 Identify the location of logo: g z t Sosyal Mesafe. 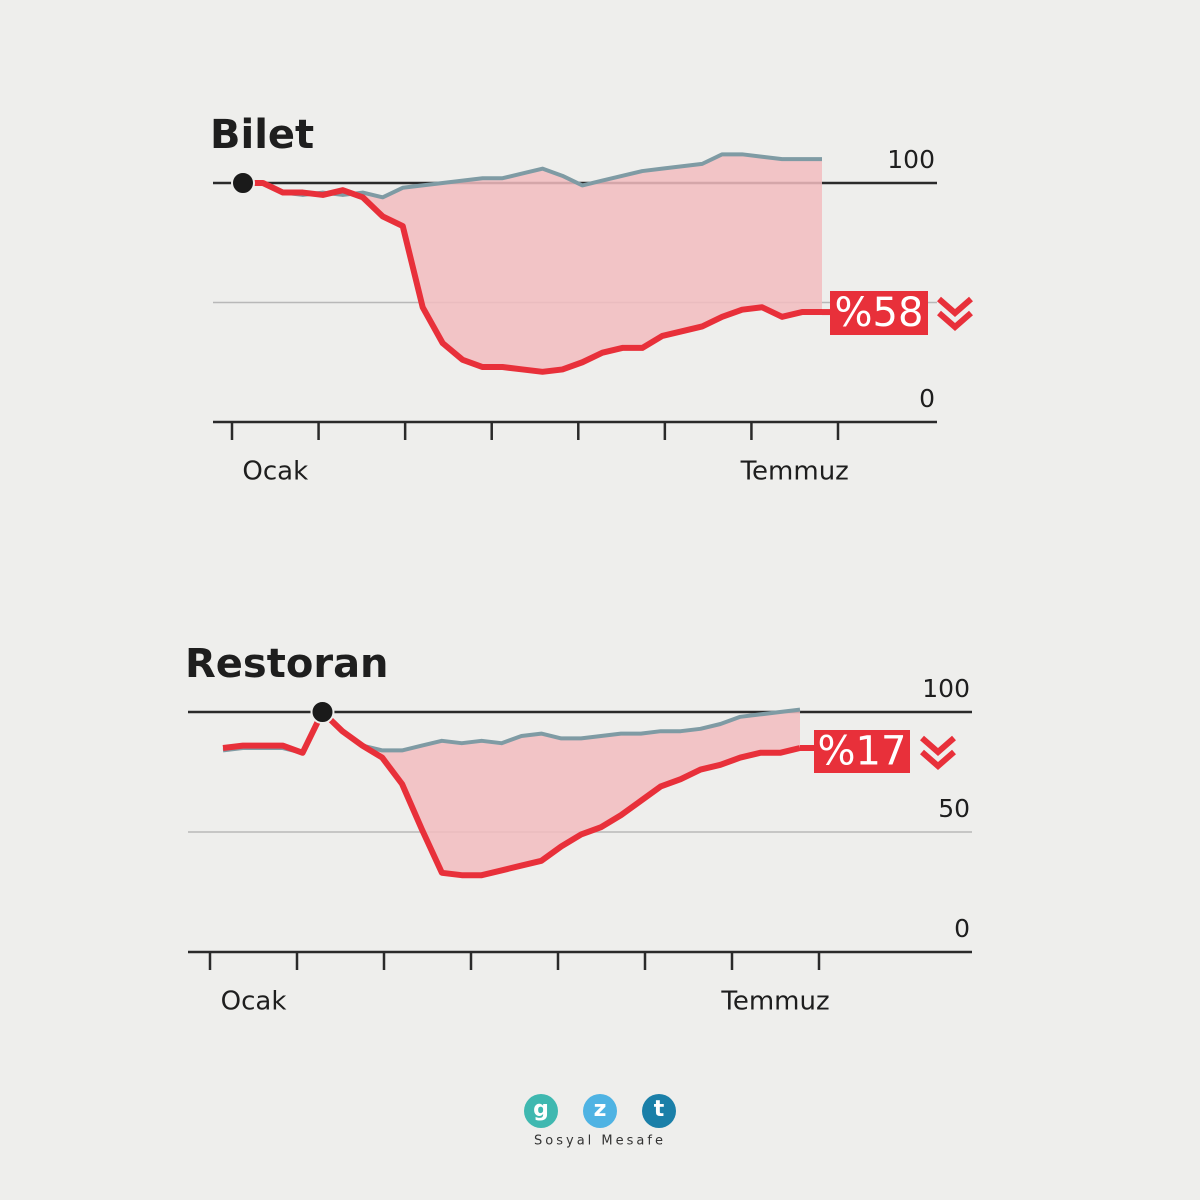
(600, 1121).